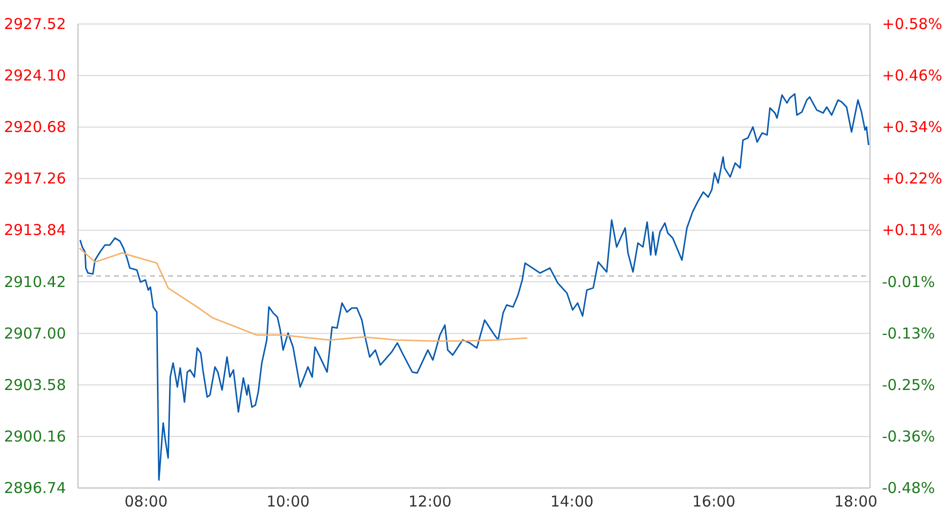 The image size is (946, 524). What do you see at coordinates (912, 24) in the screenshot?
I see `y2-tick-label: +0.58%` at bounding box center [912, 24].